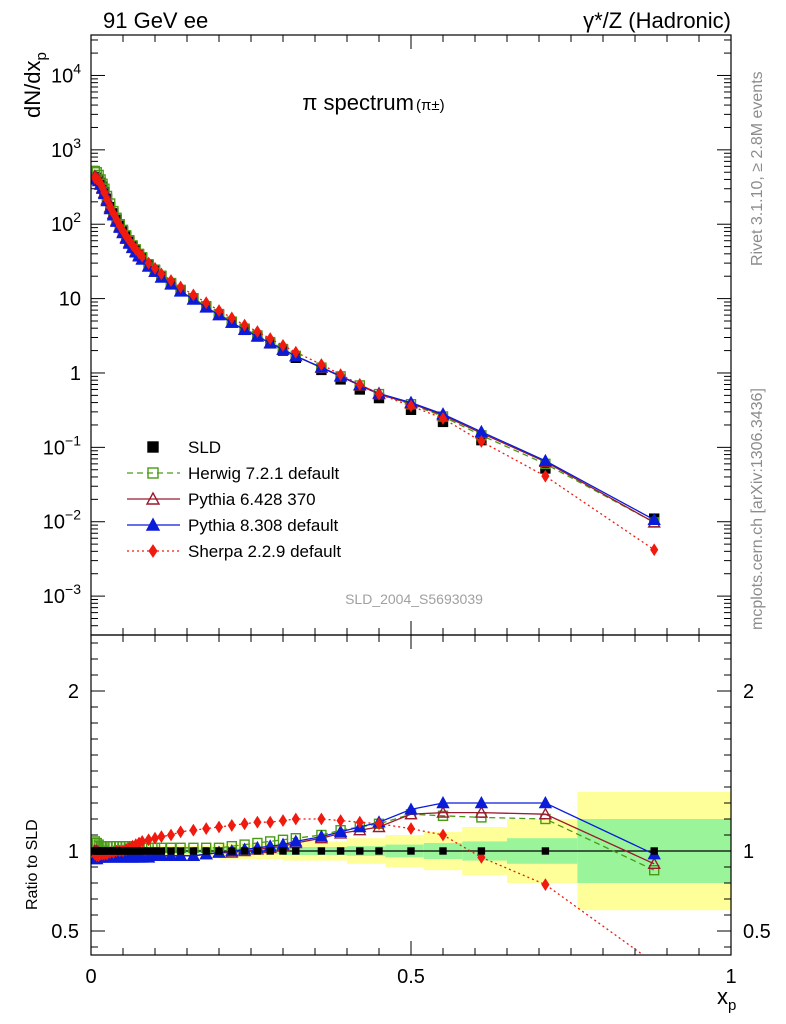  What do you see at coordinates (374, 842) in the screenshot?
I see `ratio-line` at bounding box center [374, 842].